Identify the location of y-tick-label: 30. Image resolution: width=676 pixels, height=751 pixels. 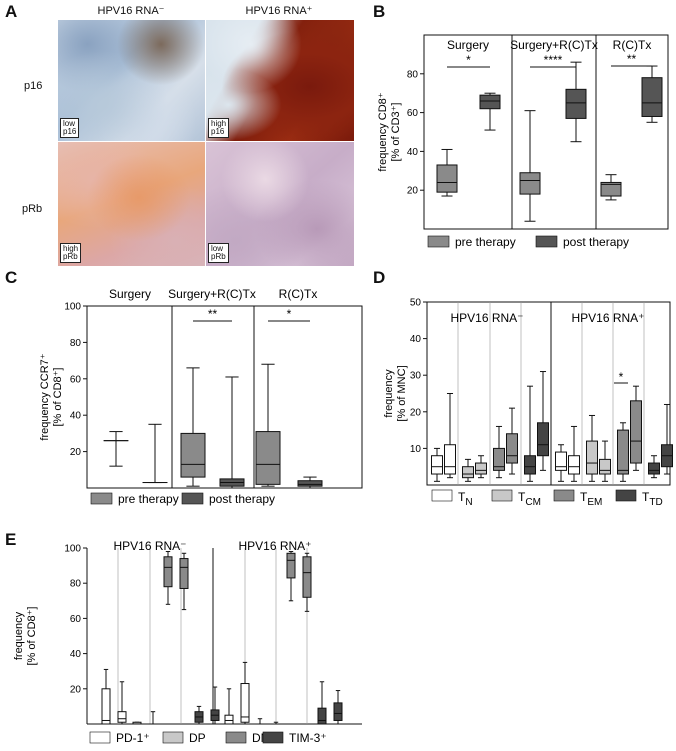
(416, 376).